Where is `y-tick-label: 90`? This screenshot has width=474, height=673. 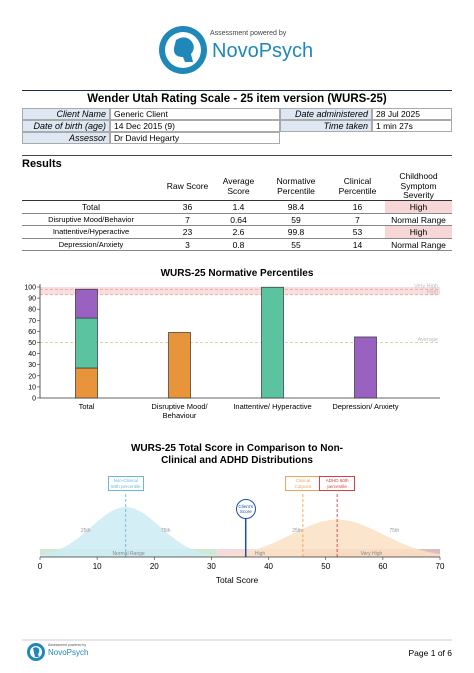 y-tick-label: 90 is located at coordinates (32, 299).